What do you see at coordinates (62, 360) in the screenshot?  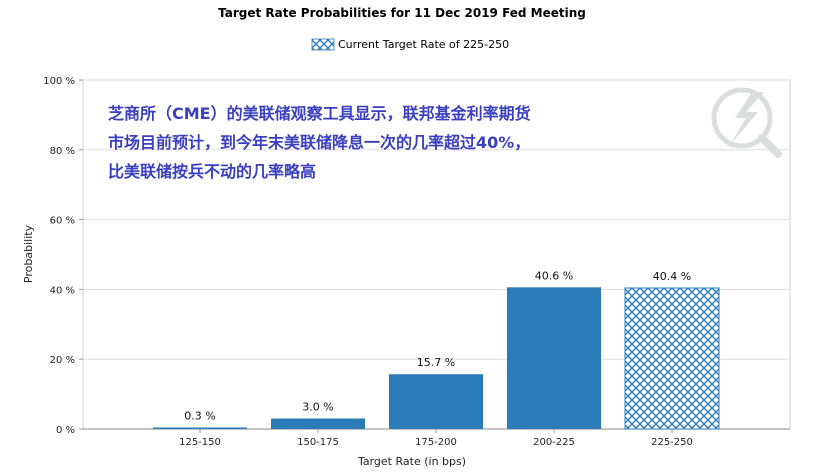 I see `y-tick-label: 20 %` at bounding box center [62, 360].